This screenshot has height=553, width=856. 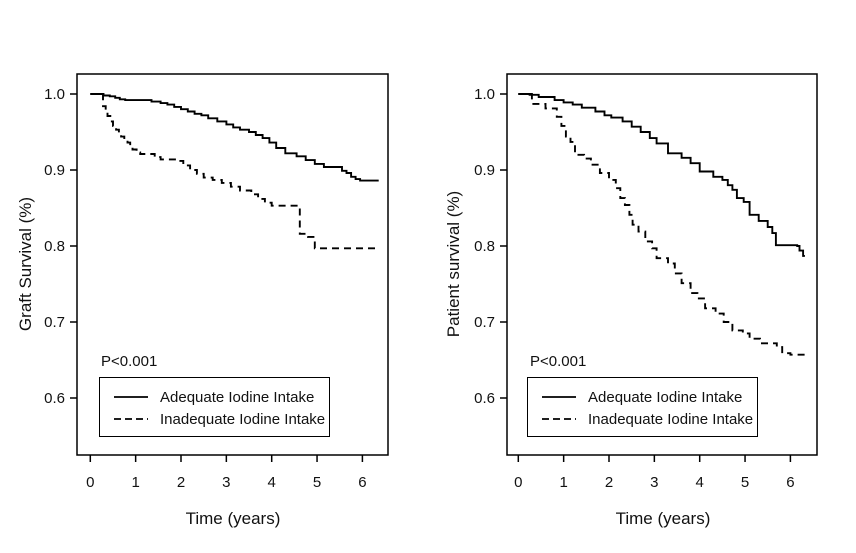 What do you see at coordinates (558, 361) in the screenshot?
I see `p-value-right: P<0.001` at bounding box center [558, 361].